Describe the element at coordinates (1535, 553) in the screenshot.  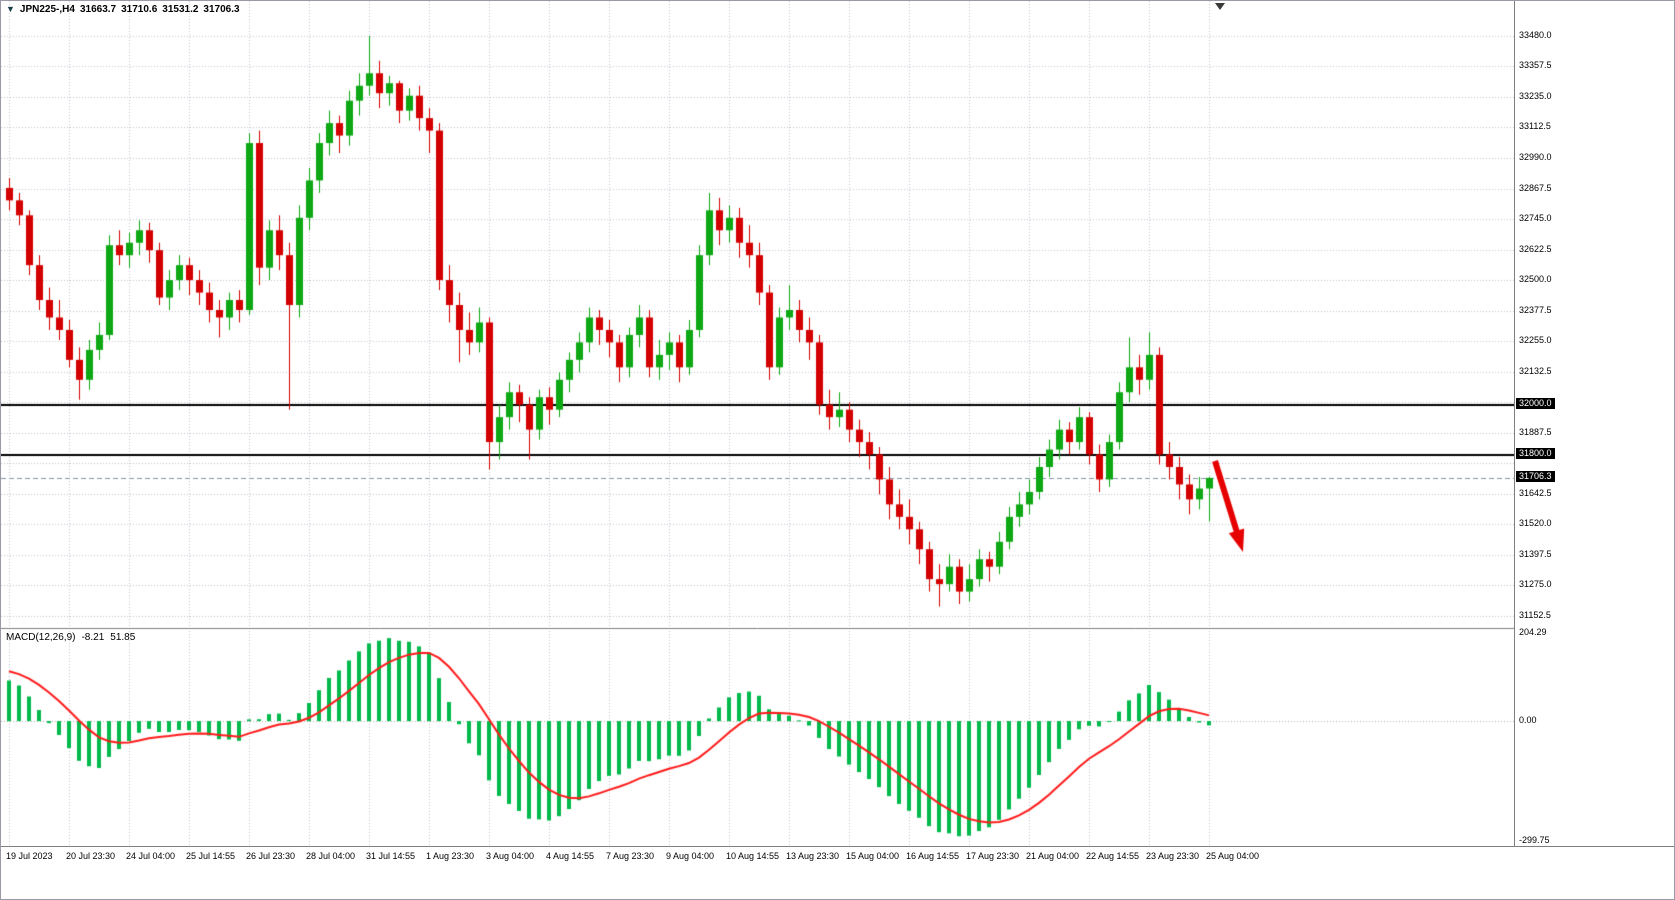
I see `price-axis-label: 31397.5` at that location.